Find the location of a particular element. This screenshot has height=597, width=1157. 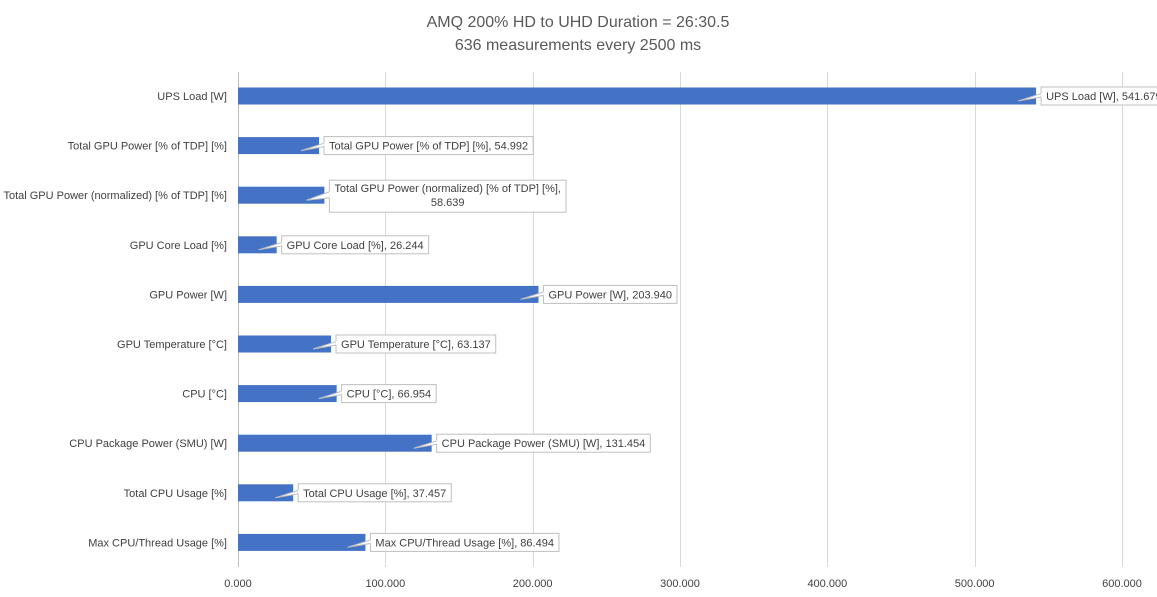

x-tick-label: 400.000 is located at coordinates (827, 584).